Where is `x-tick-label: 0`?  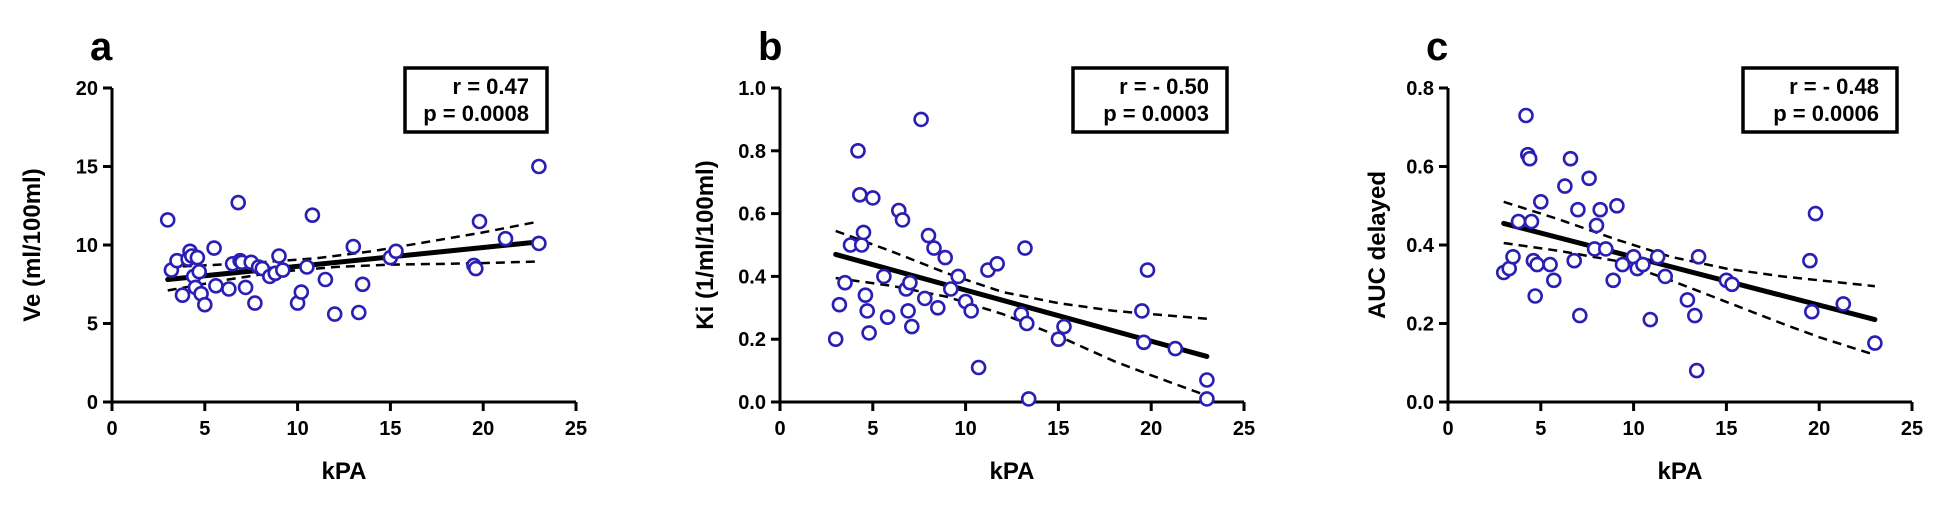 x-tick-label: 0 is located at coordinates (1447, 429).